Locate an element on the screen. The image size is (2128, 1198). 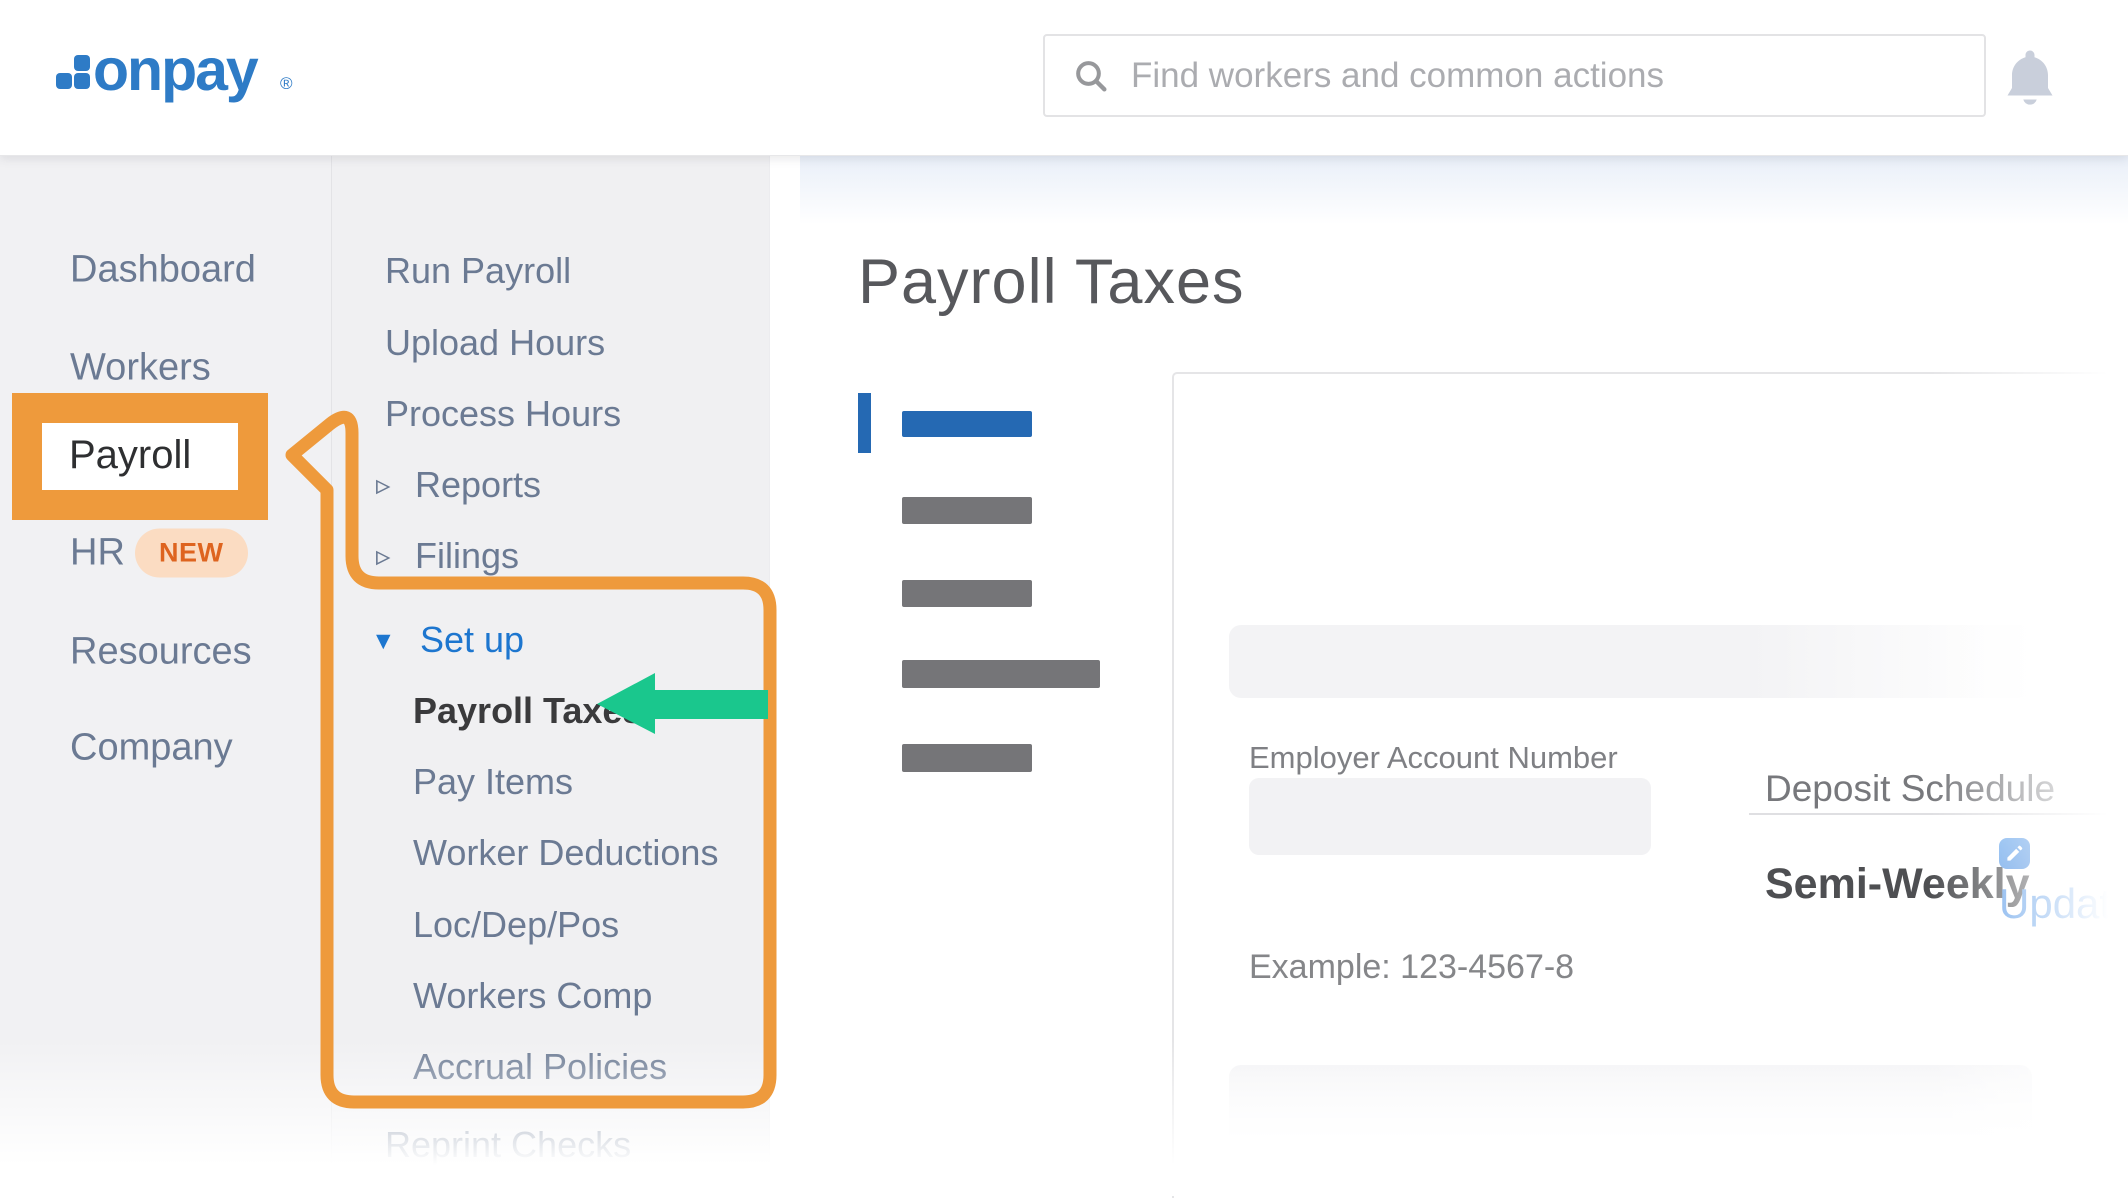
menu-item-worker-deductions: Worker Deductions is located at coordinates (566, 852).